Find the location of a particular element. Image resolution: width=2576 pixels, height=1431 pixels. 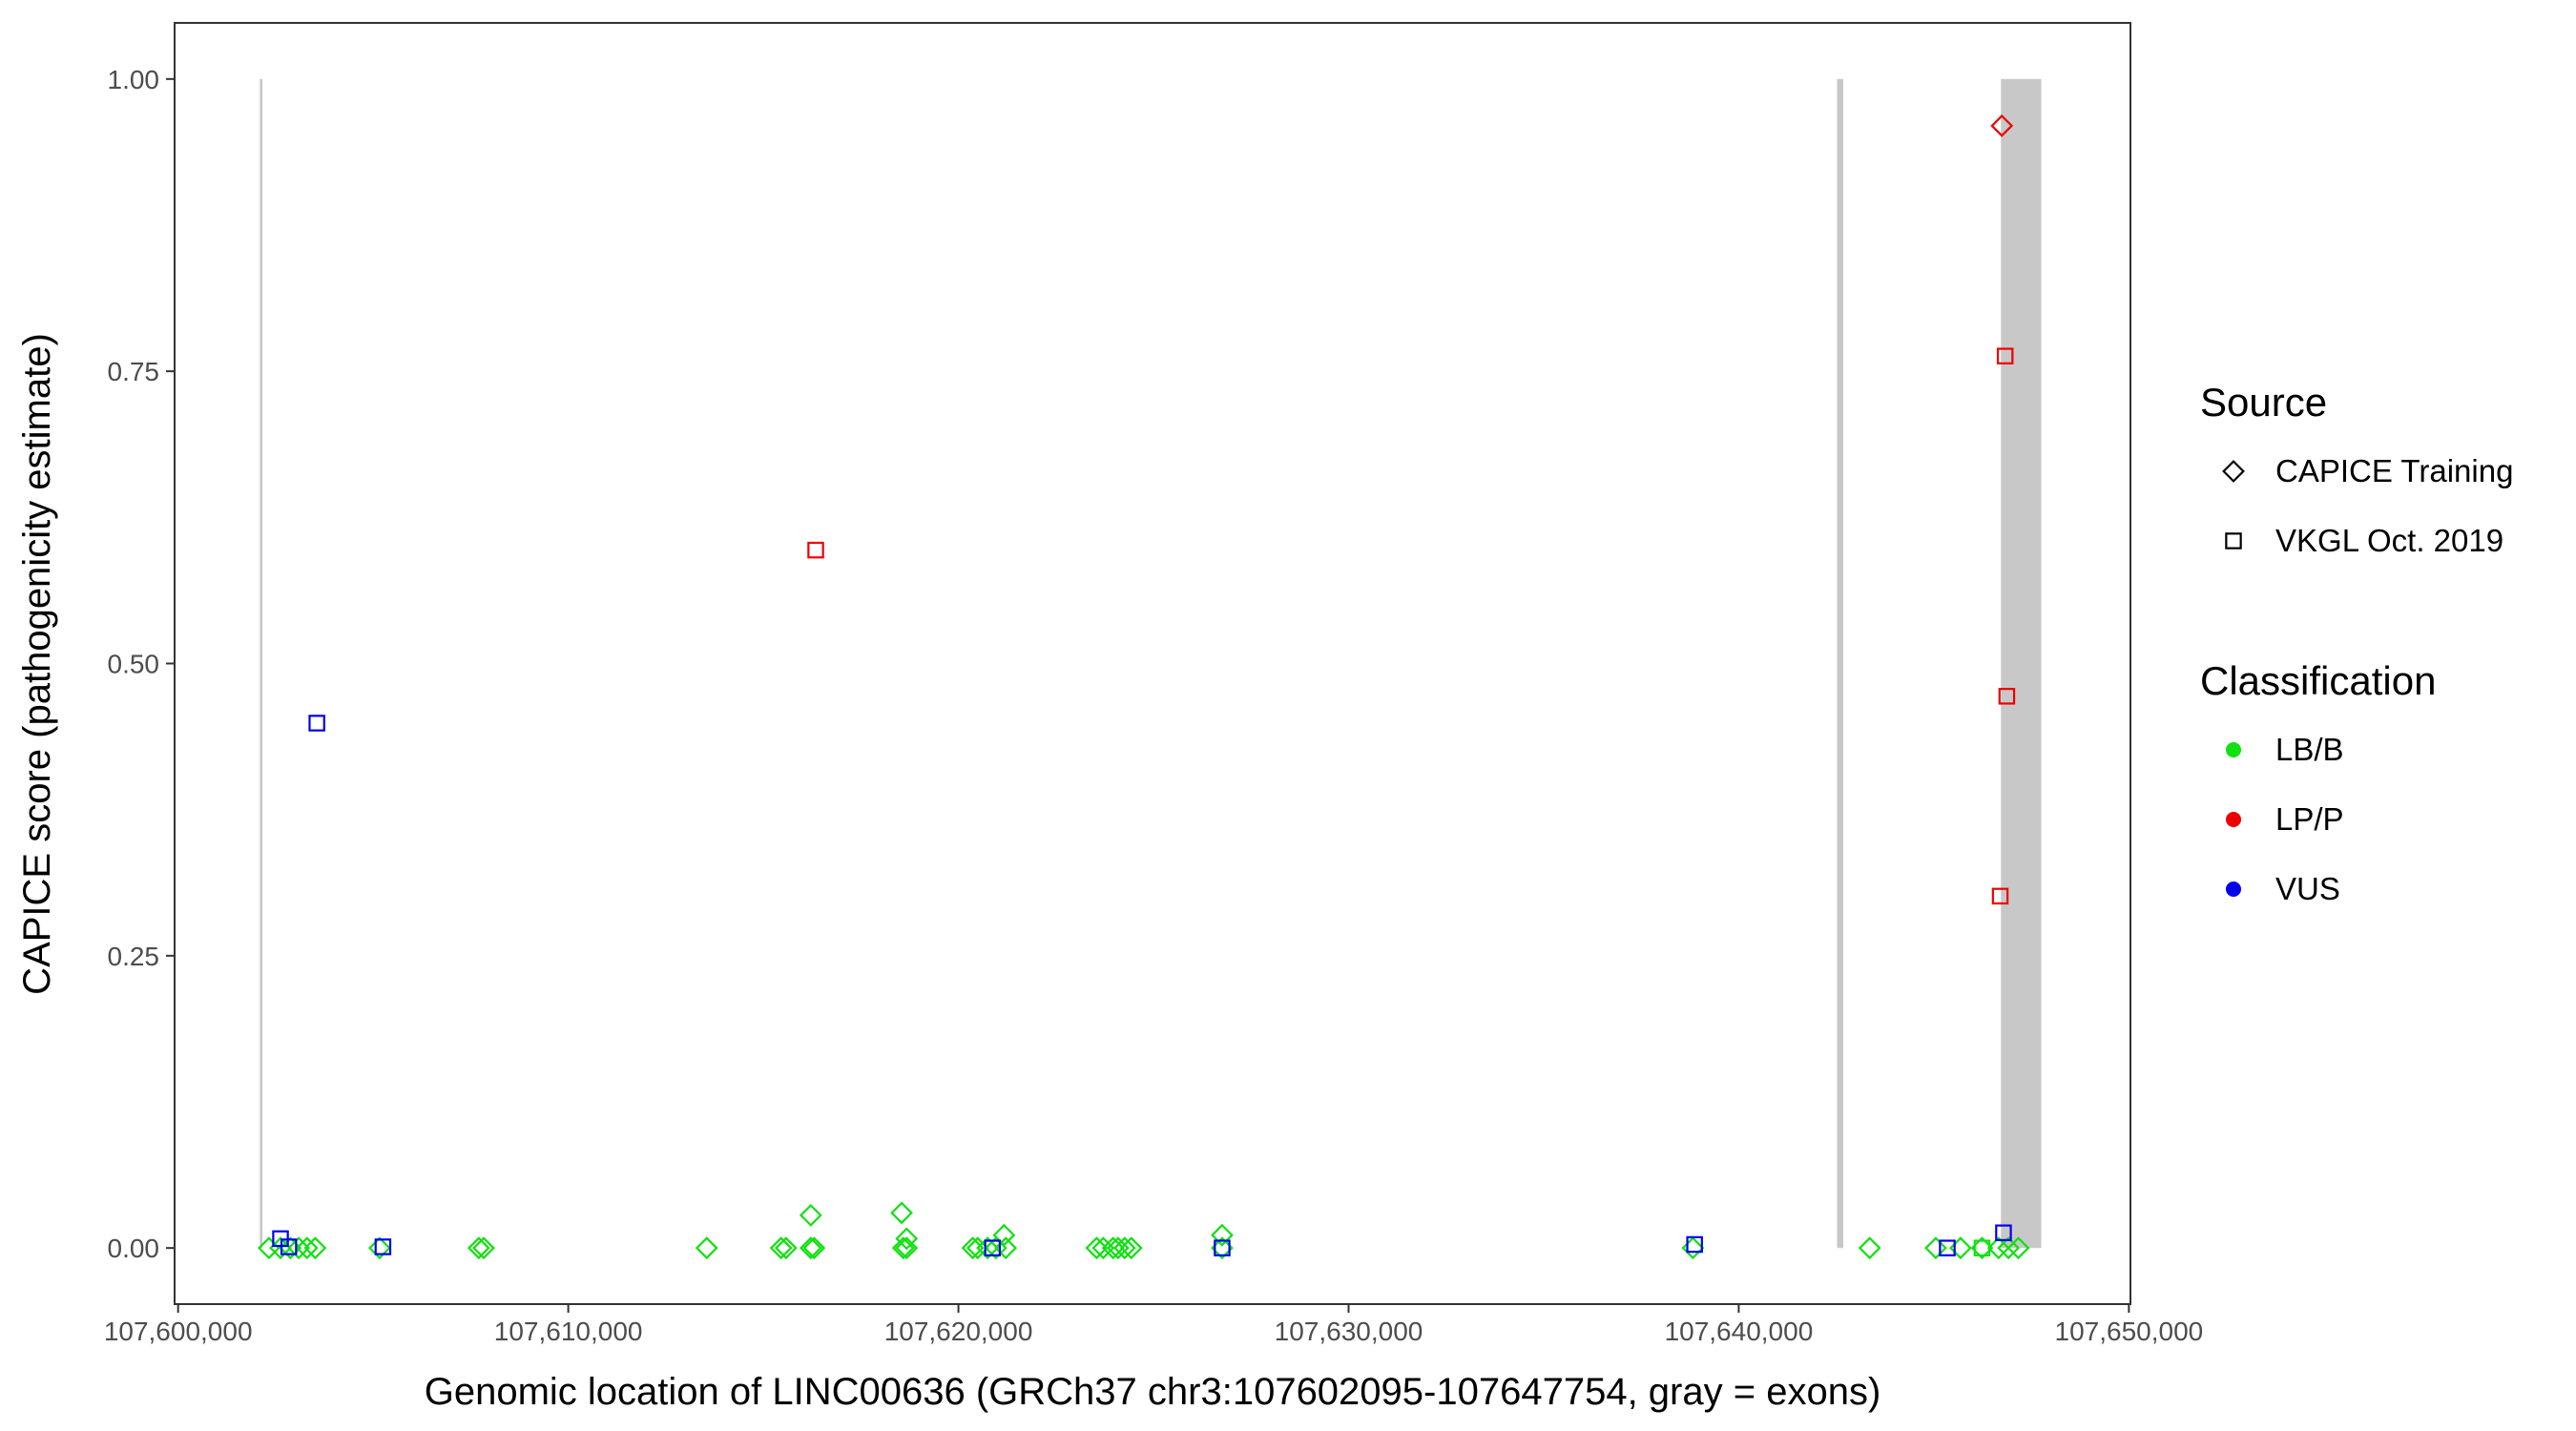

y-axis-title: CAPICE score (pathogenicity estimate) is located at coordinates (37, 664).